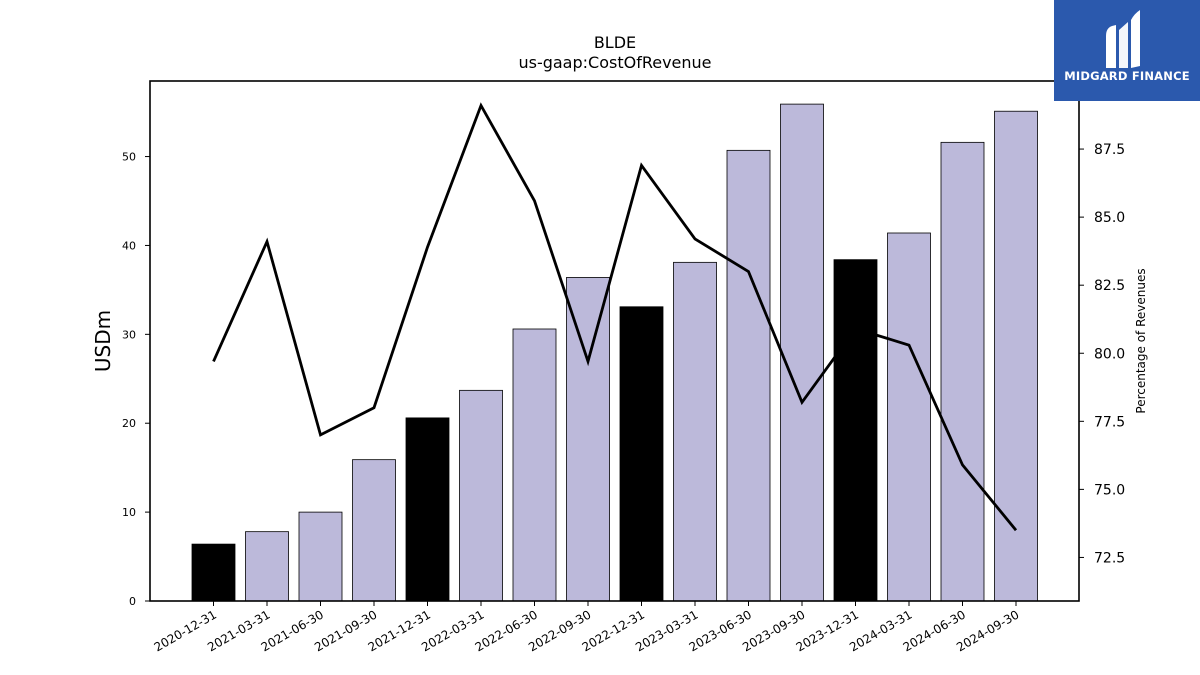  I want to click on y-axis-label: USDm, so click(103, 341).